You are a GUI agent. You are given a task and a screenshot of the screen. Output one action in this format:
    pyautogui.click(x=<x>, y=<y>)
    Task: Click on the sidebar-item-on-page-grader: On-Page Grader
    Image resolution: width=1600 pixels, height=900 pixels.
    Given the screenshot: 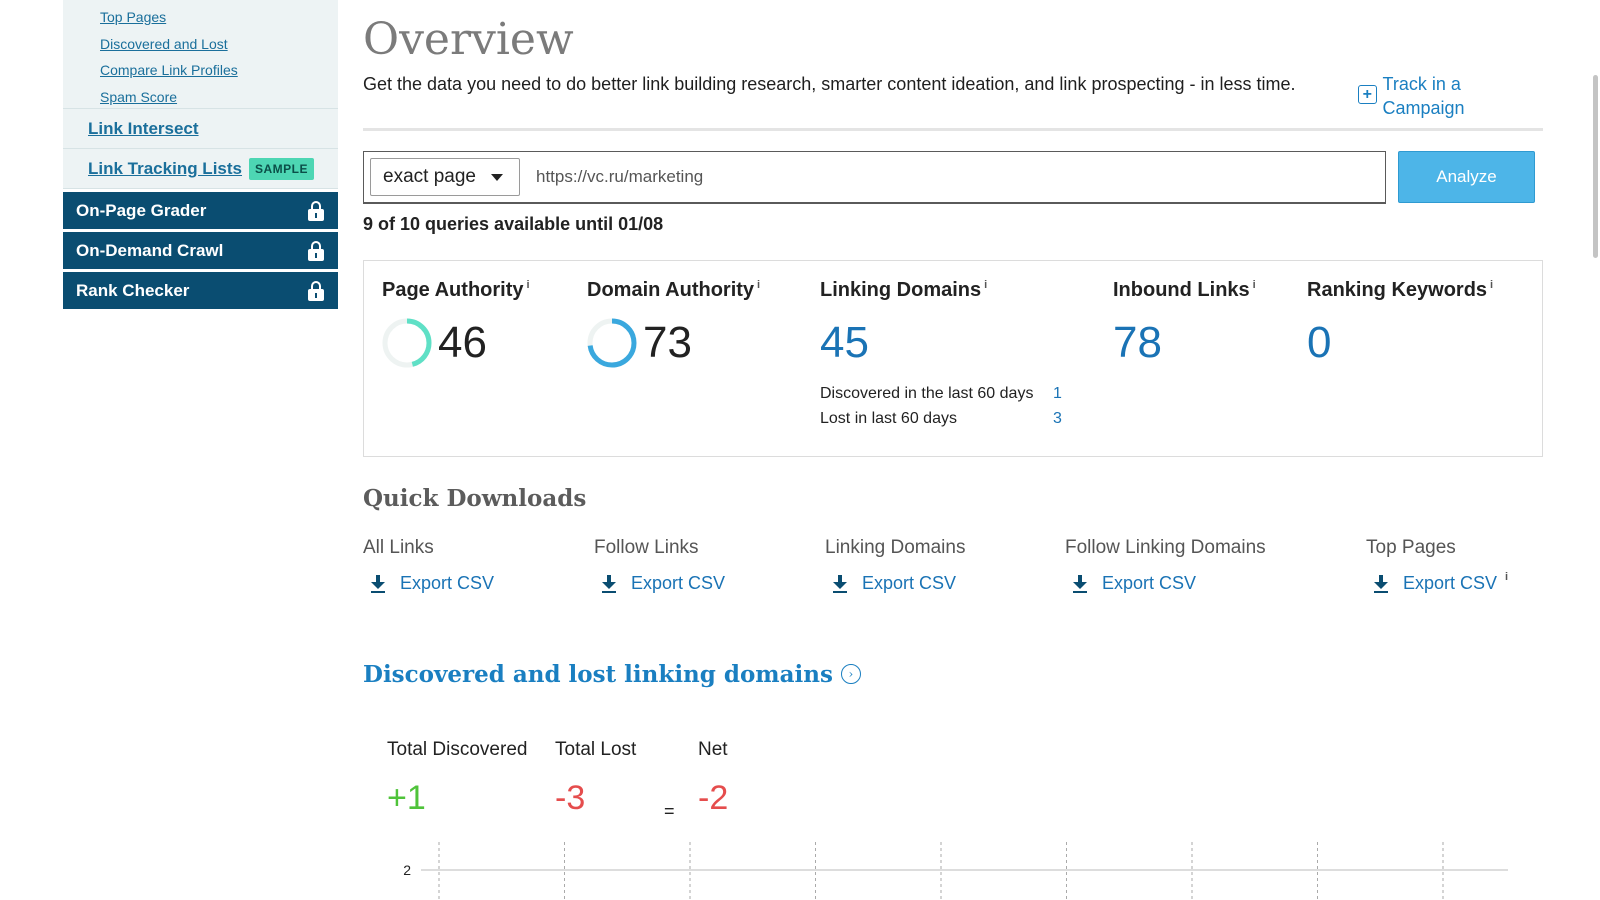 What is the action you would take?
    pyautogui.click(x=200, y=210)
    